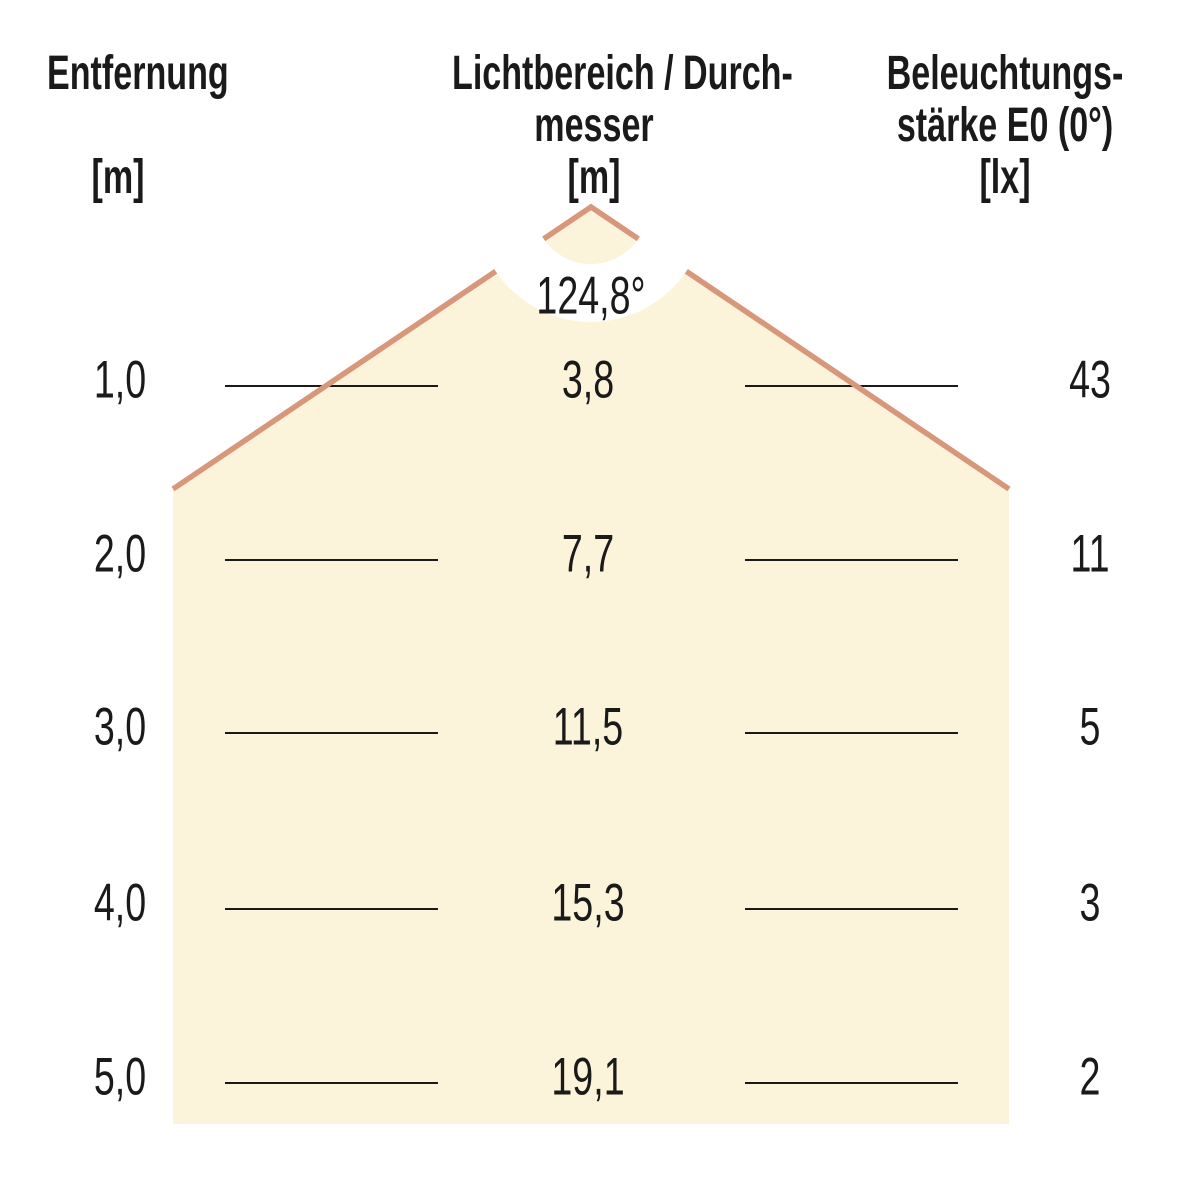  I want to click on column-header-illuminance: Beleuchtungs- stärke E0 (0°) [lx], so click(1004, 126).